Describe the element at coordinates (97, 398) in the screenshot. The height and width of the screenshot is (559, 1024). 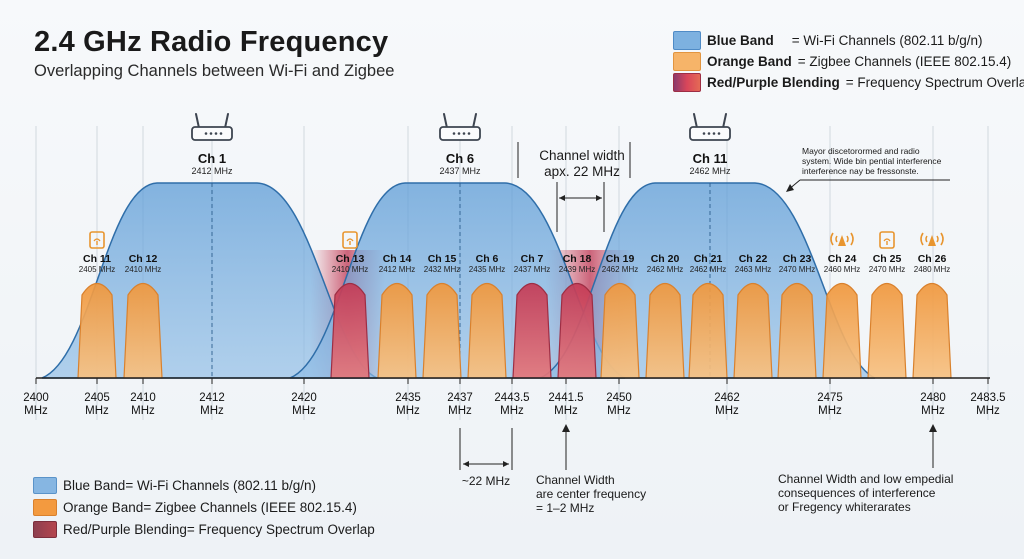
I see `tick-label: 2405` at that location.